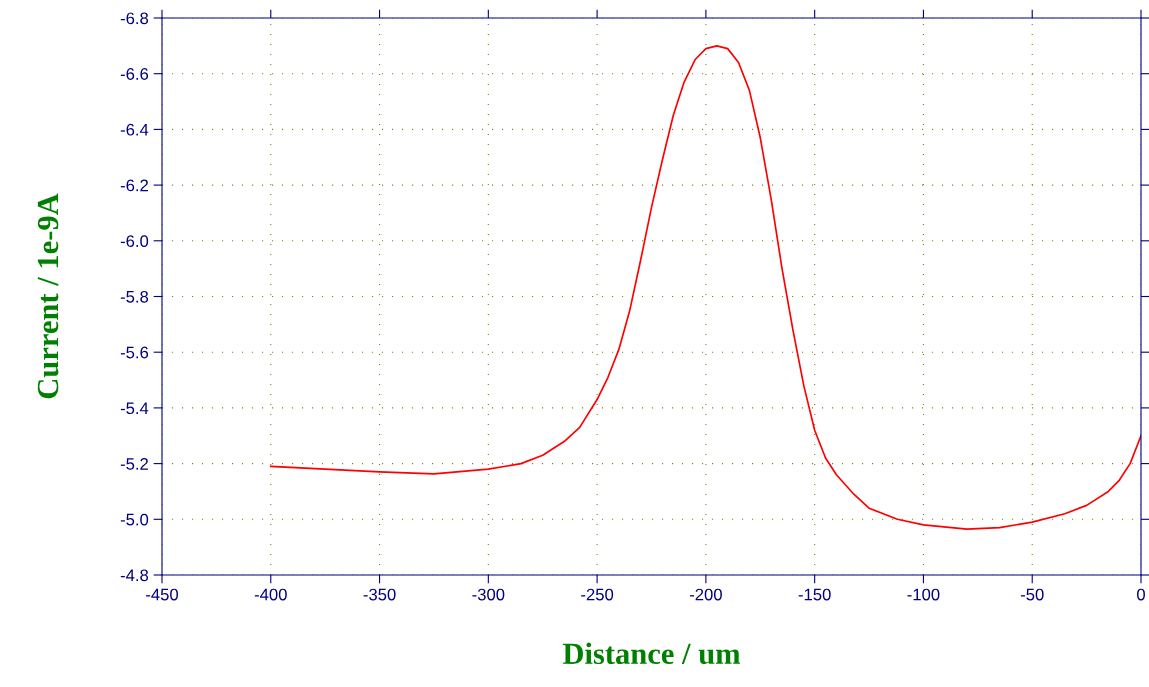 The height and width of the screenshot is (687, 1149). What do you see at coordinates (379, 594) in the screenshot?
I see `x-tick-label: -350` at bounding box center [379, 594].